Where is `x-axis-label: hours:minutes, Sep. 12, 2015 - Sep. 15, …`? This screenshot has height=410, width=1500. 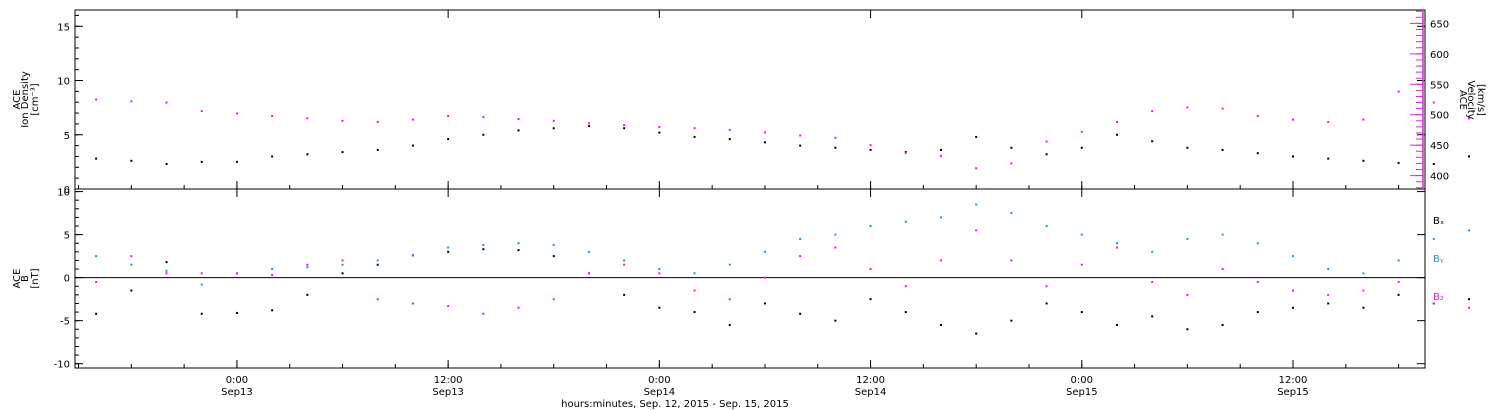
x-axis-label: hours:minutes, Sep. 12, 2015 - Sep. 15, … is located at coordinates (675, 404).